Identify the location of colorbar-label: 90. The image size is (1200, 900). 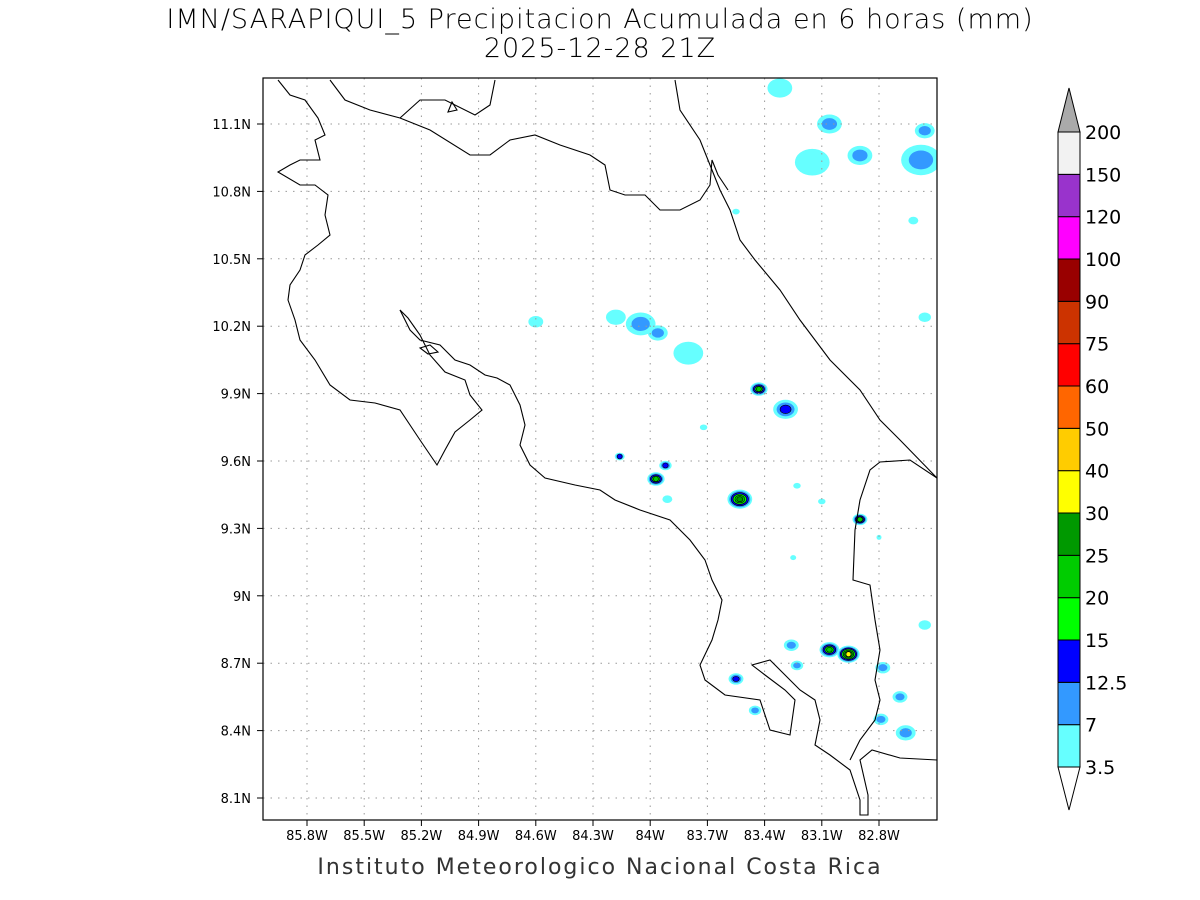
(1097, 302).